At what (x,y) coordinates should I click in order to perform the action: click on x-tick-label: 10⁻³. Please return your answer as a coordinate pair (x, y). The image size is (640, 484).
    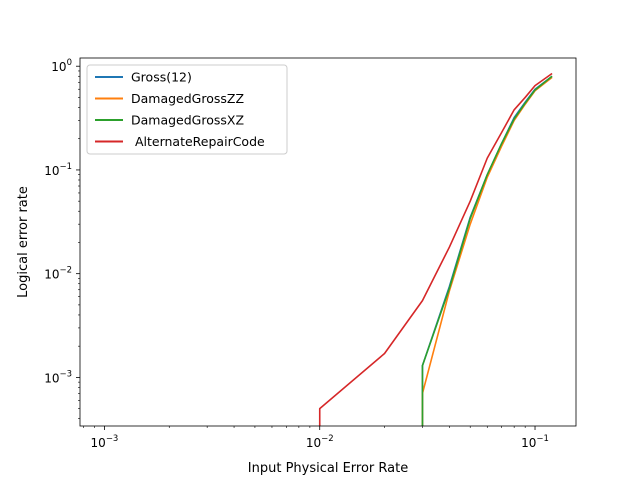
    Looking at the image, I should click on (105, 442).